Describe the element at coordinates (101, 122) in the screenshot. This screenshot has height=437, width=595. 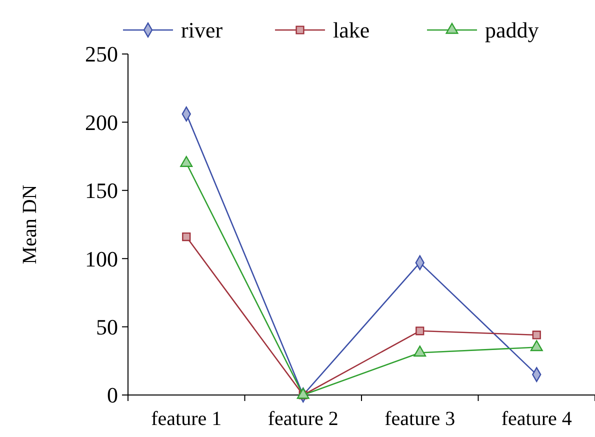
I see `y-tick-label: 200` at that location.